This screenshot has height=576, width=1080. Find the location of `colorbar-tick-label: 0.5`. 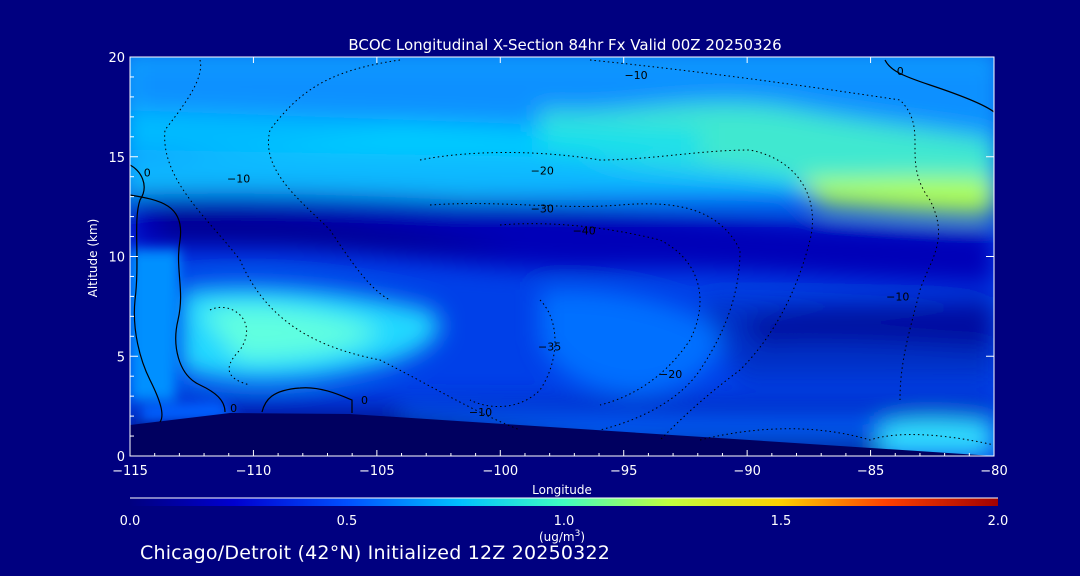

colorbar-tick-label: 0.5 is located at coordinates (347, 521).